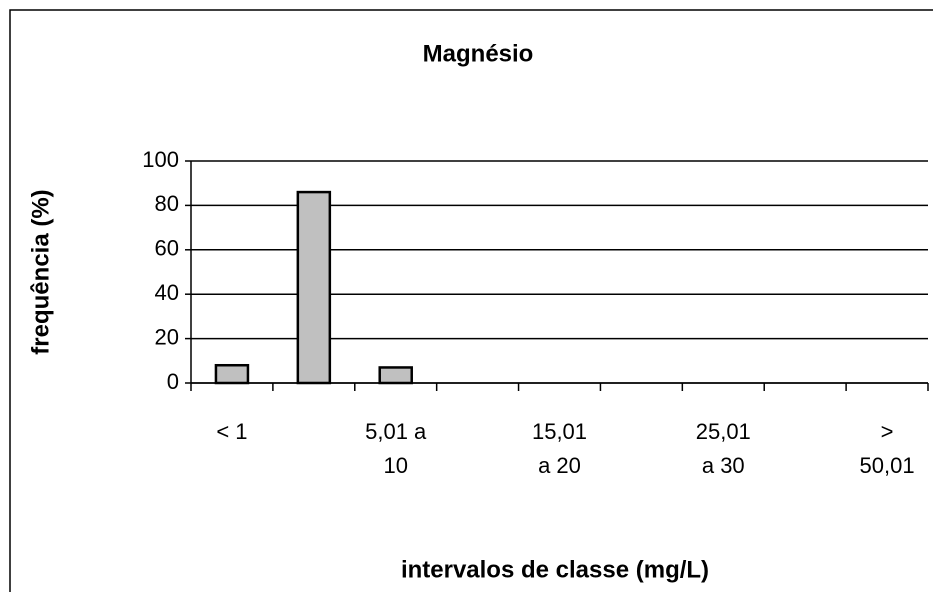 The height and width of the screenshot is (592, 933). What do you see at coordinates (232, 431) in the screenshot?
I see `x-tick-label: < 1` at bounding box center [232, 431].